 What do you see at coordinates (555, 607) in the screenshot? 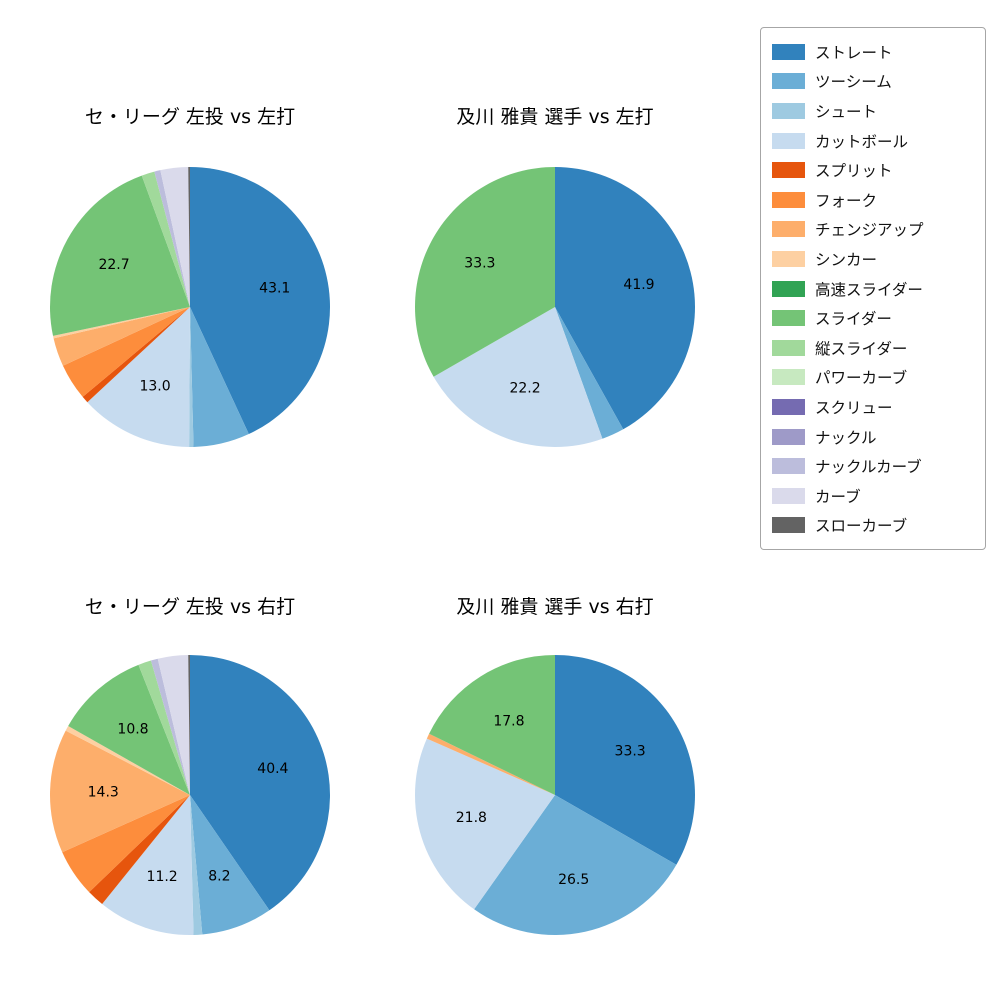
I see `chart-title-oikawa-vs-right: 及川 雅貴 選手 vs 右打` at bounding box center [555, 607].